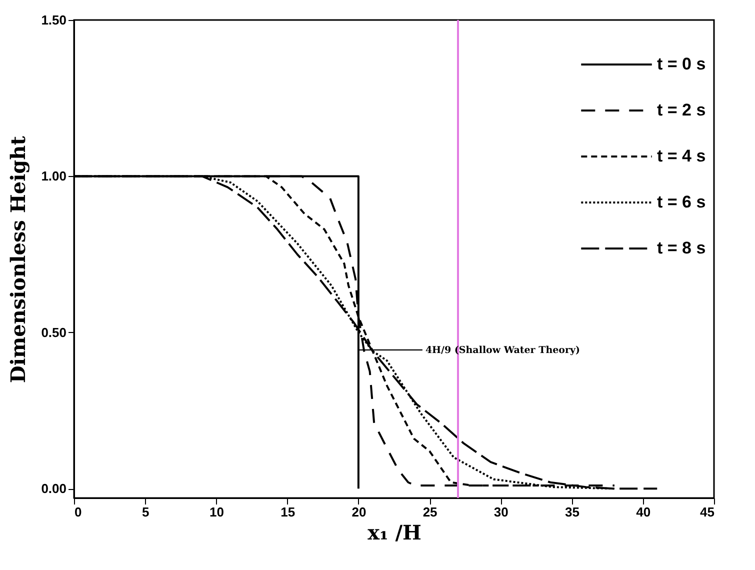  What do you see at coordinates (146, 512) in the screenshot?
I see `x-tick-label: 5` at bounding box center [146, 512].